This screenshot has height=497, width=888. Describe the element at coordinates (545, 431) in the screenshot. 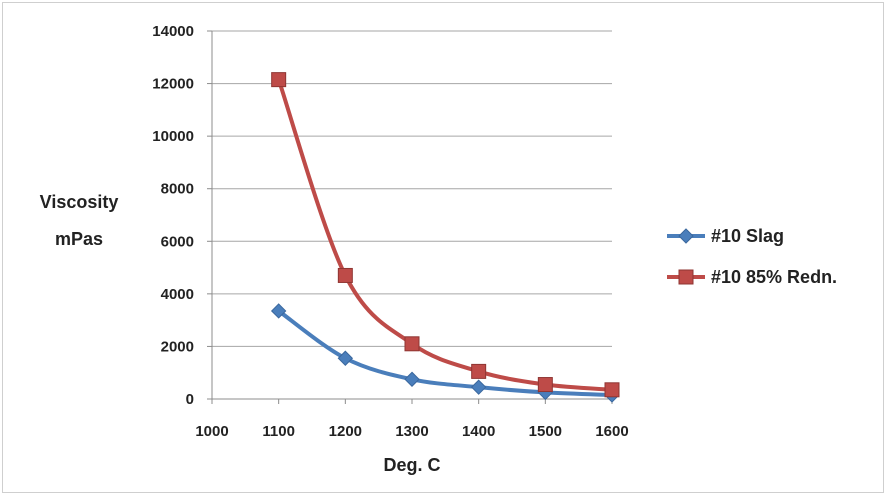

I see `x-tick-label-1500: 1500` at that location.